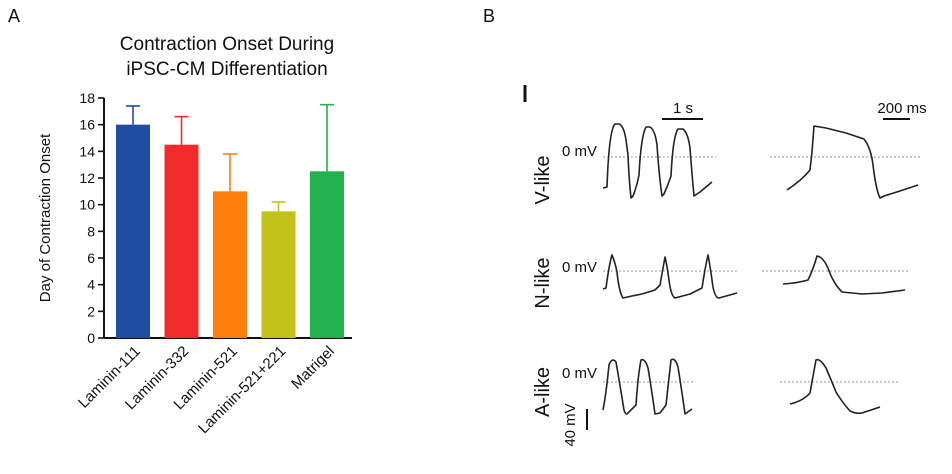 Image resolution: width=952 pixels, height=474 pixels. What do you see at coordinates (14, 16) in the screenshot?
I see `panel-a-label: A` at bounding box center [14, 16].